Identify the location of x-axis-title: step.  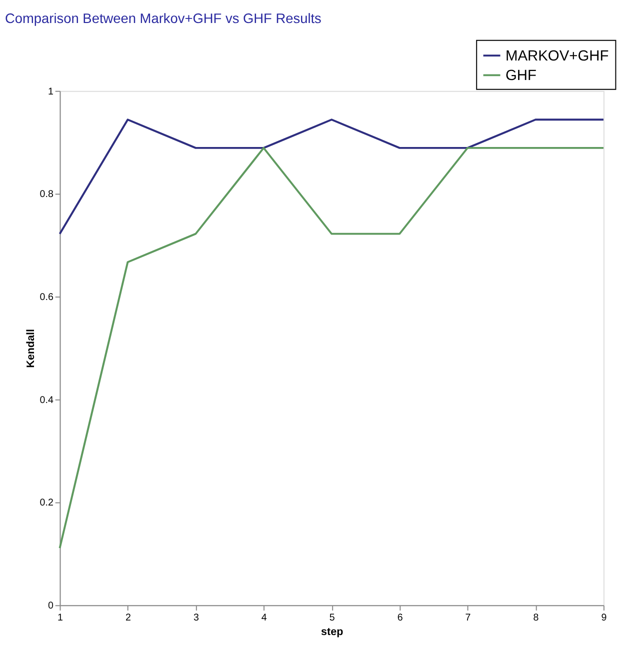
(332, 632).